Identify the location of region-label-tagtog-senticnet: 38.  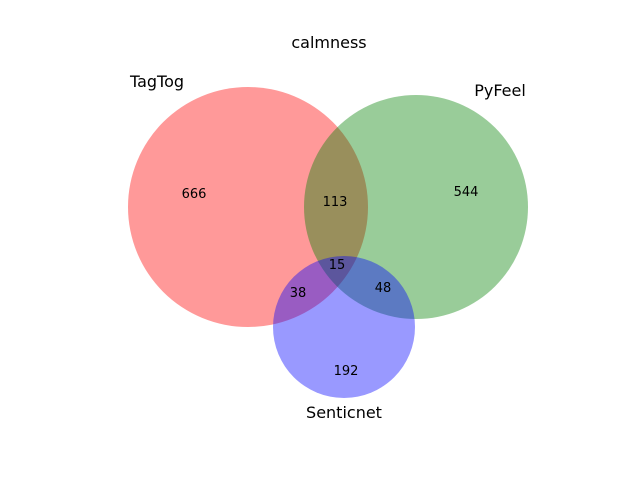
(298, 293).